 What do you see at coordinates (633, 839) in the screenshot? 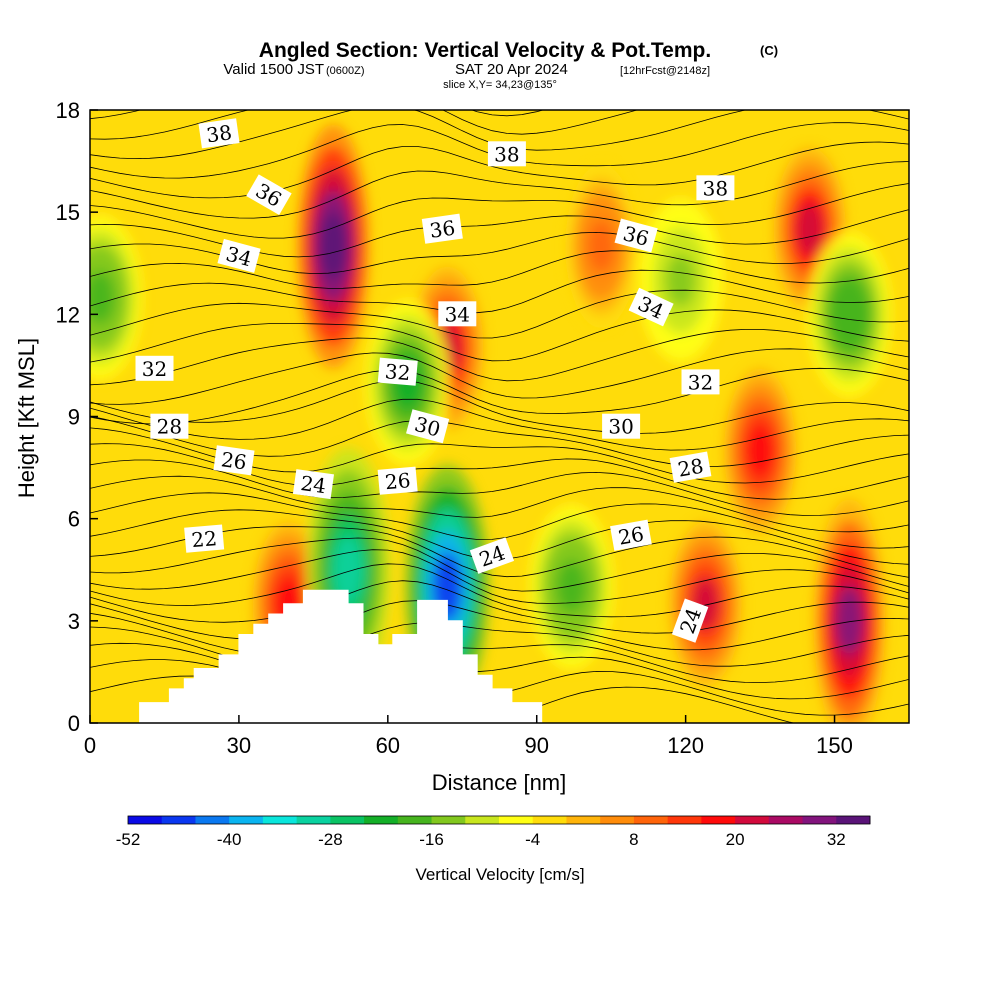
I see `colorbar-tick-label: 8` at bounding box center [633, 839].